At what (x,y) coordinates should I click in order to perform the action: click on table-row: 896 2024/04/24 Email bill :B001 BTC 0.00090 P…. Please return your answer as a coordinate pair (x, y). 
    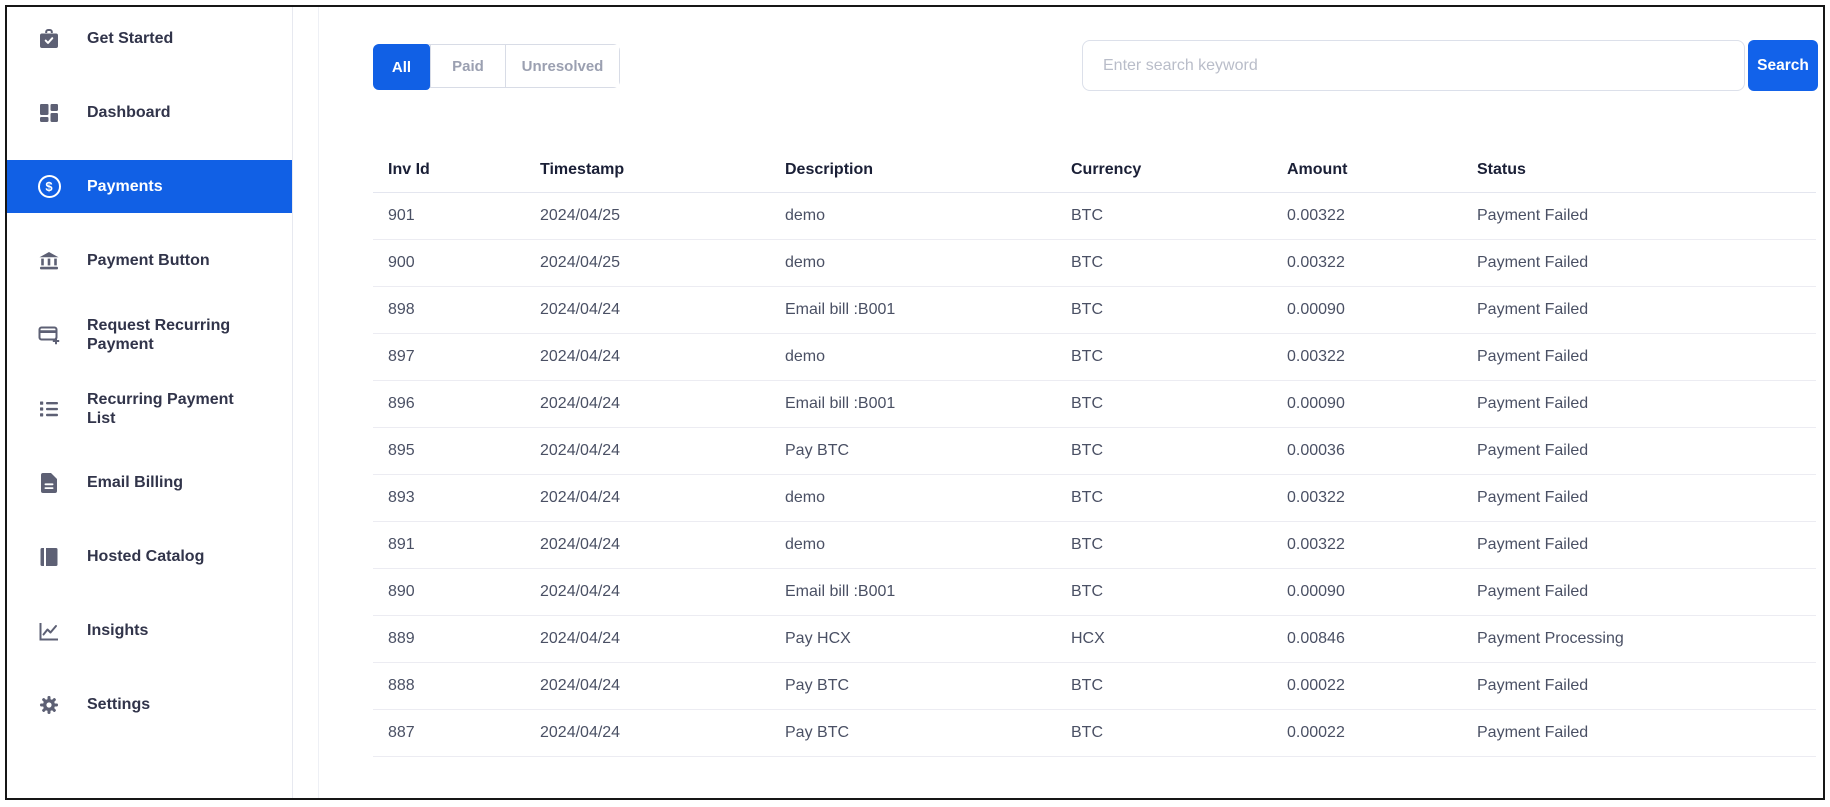
    Looking at the image, I should click on (1094, 404).